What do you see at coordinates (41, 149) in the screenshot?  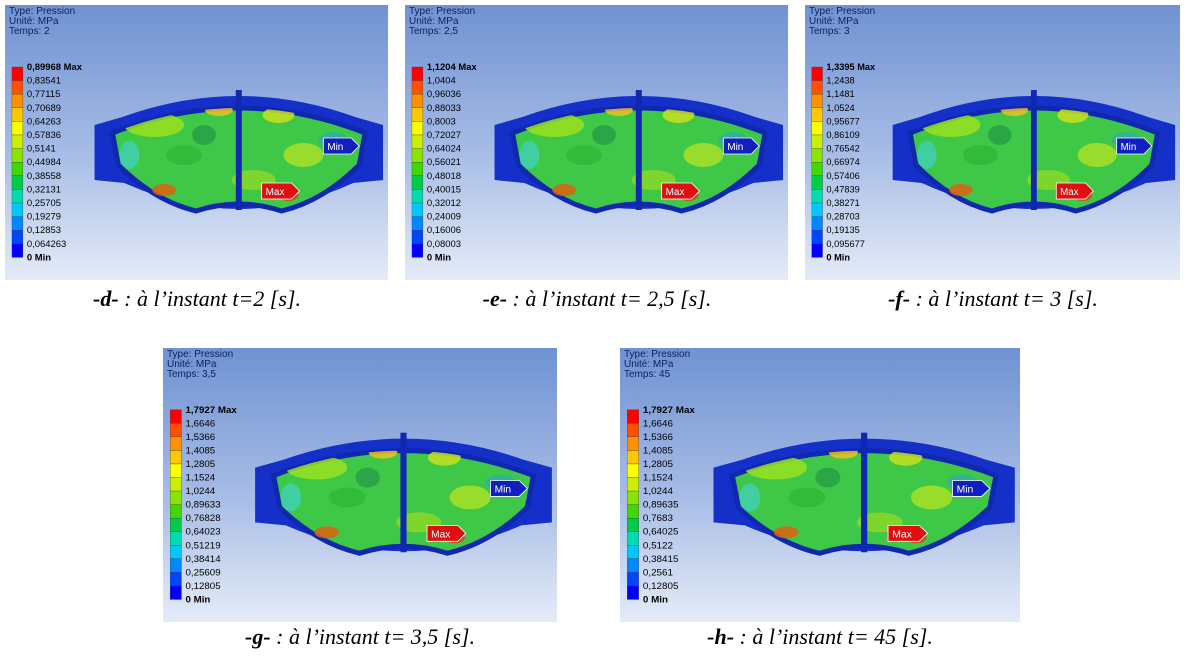 I see `legend-label: 0,5141` at bounding box center [41, 149].